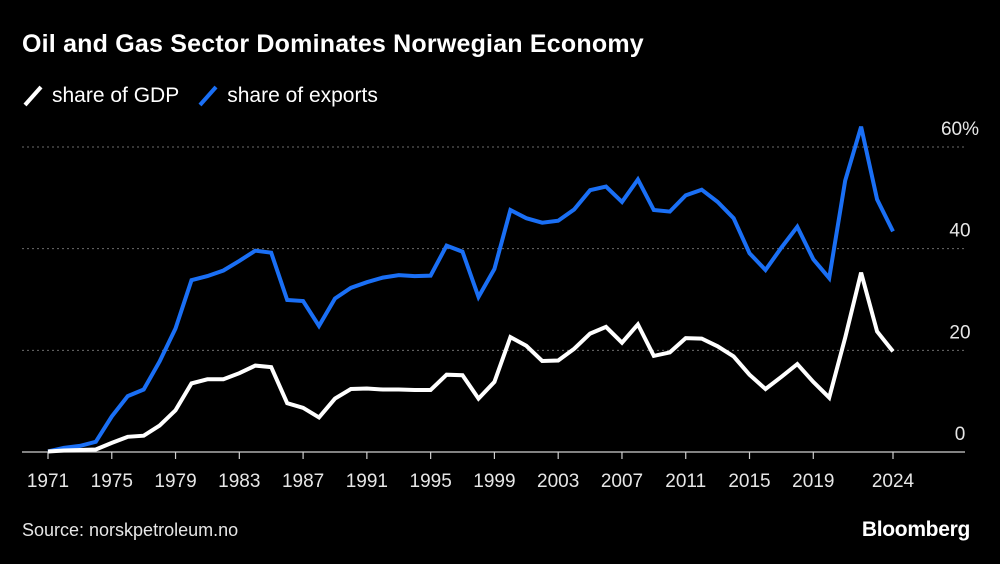 Image resolution: width=1000 pixels, height=564 pixels. What do you see at coordinates (813, 481) in the screenshot?
I see `x-tick-label-2019: 2019` at bounding box center [813, 481].